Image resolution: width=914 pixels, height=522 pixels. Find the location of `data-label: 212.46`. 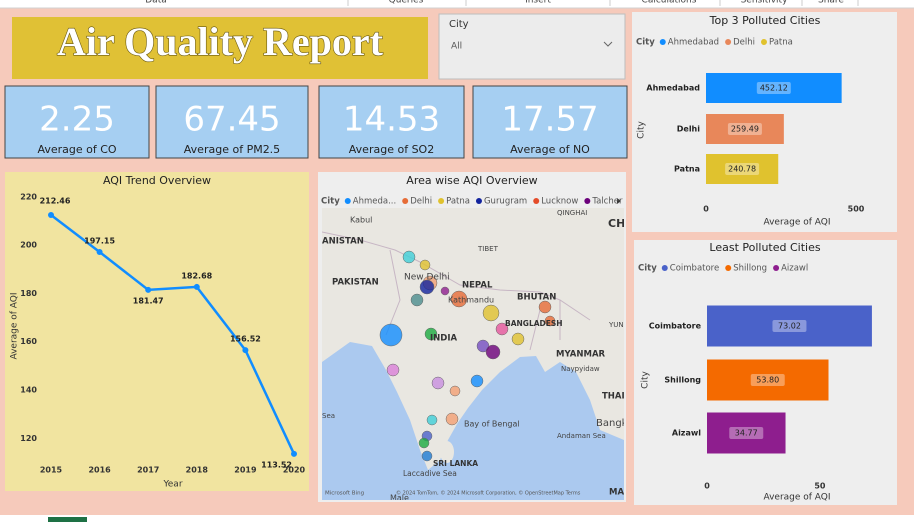

data-label: 212.46 is located at coordinates (55, 201).